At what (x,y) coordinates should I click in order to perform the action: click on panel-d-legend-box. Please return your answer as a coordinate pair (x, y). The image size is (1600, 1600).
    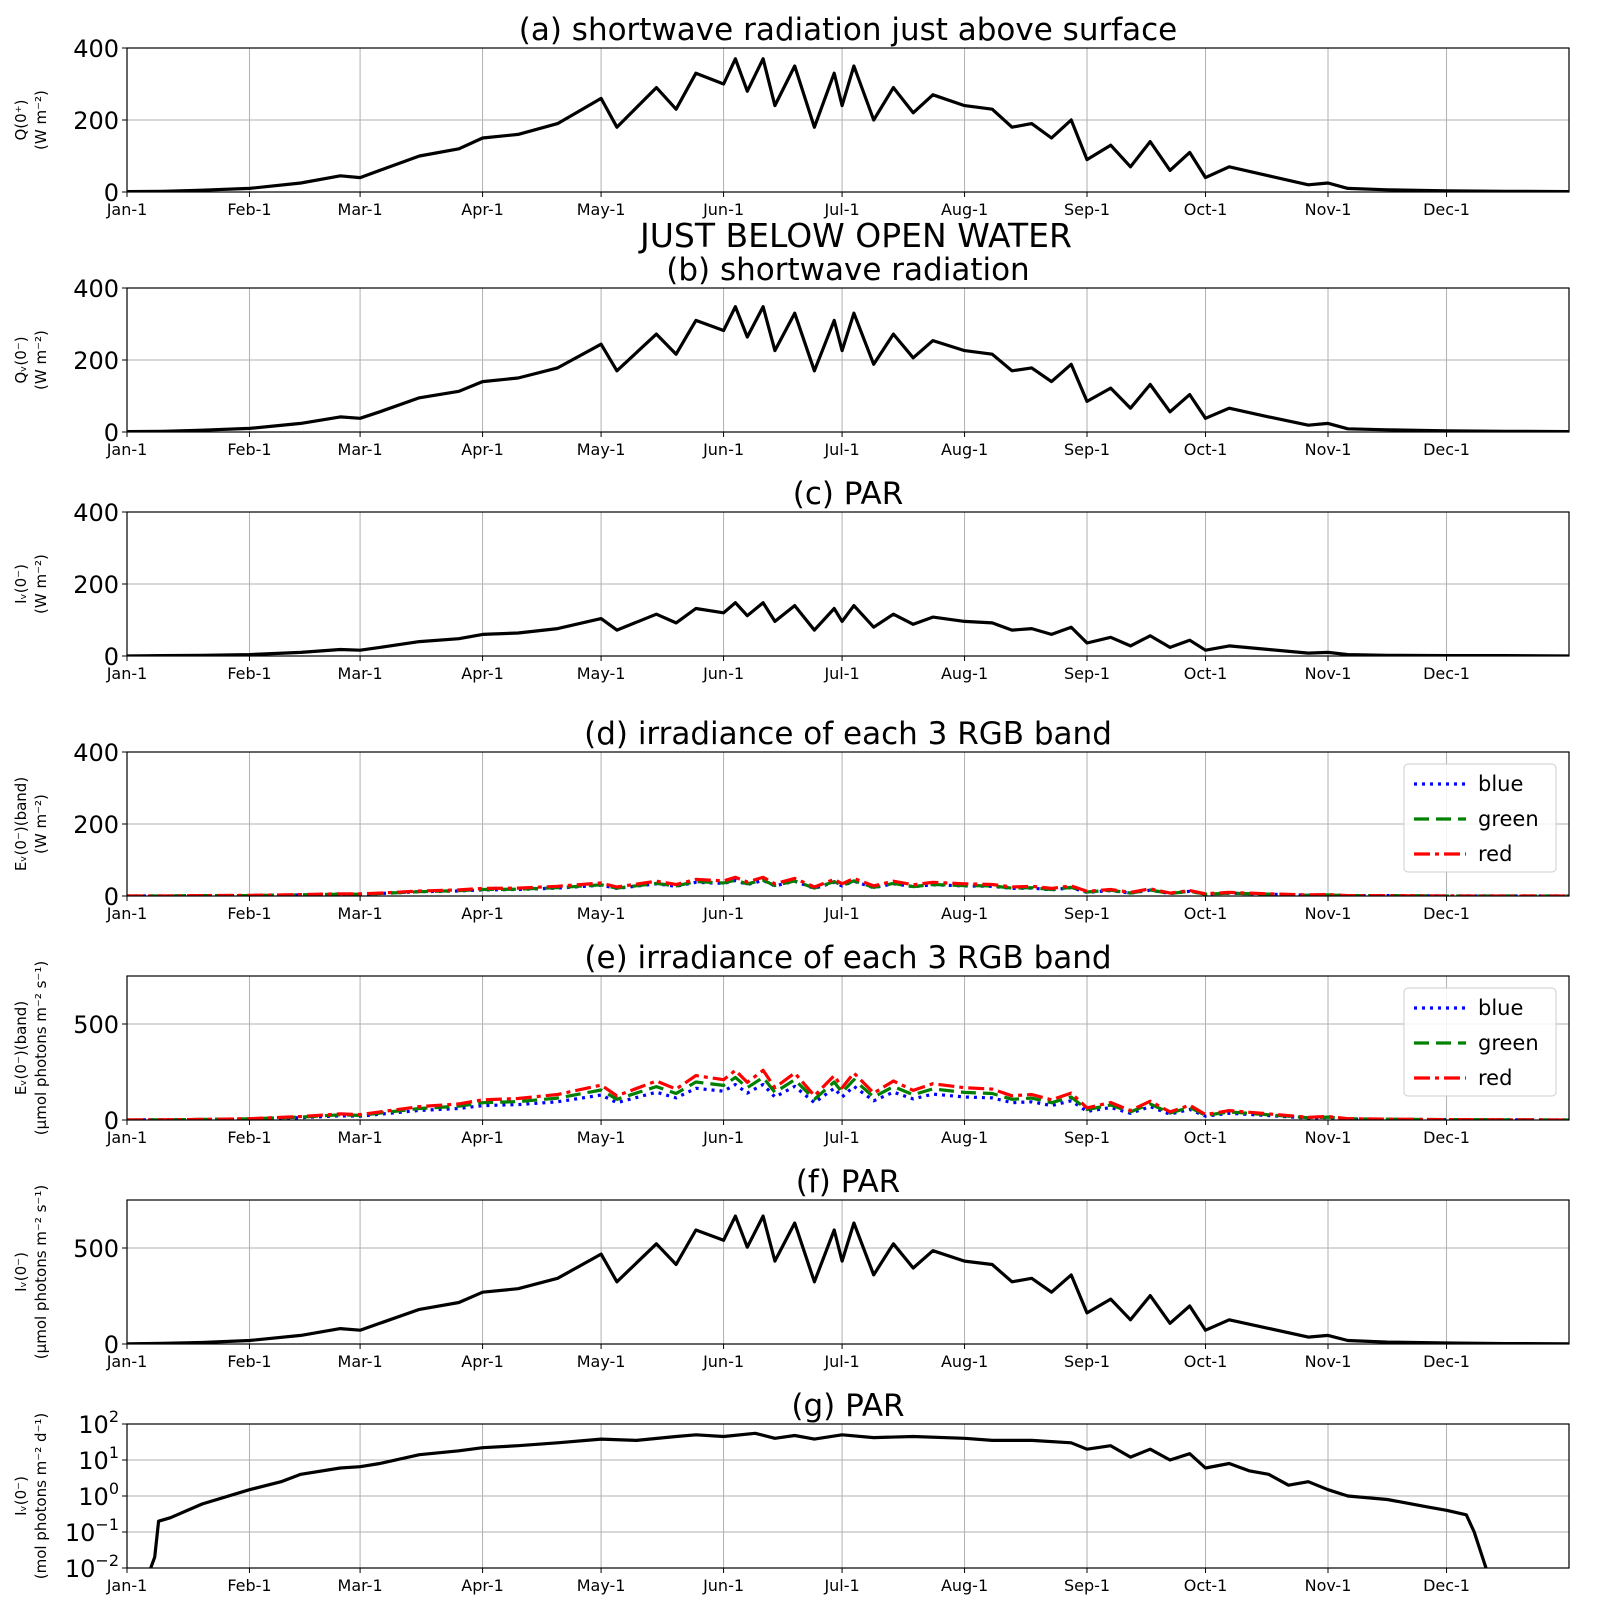
    Looking at the image, I should click on (1480, 818).